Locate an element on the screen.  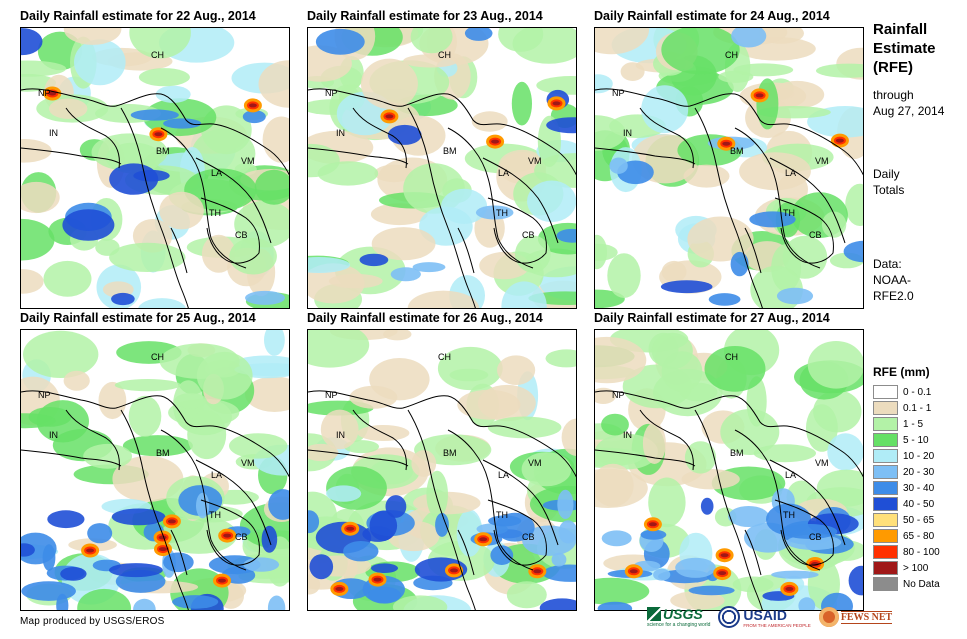
legend-label: 20 - 30 is located at coordinates (919, 472).